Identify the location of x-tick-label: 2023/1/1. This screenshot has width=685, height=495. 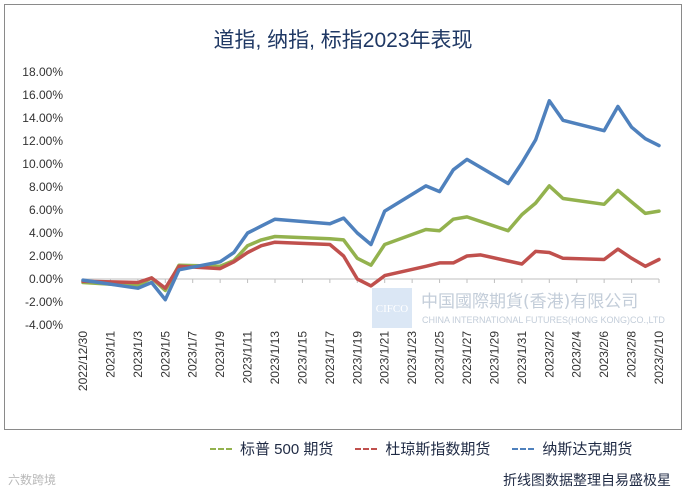
(110, 354).